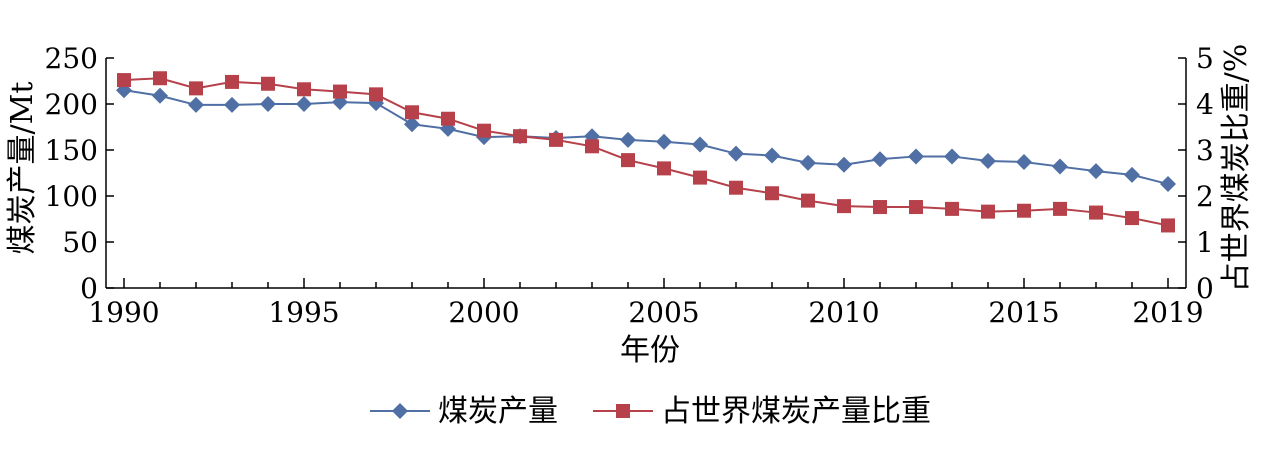  I want to click on left-y-tick-label: 100, so click(71, 196).